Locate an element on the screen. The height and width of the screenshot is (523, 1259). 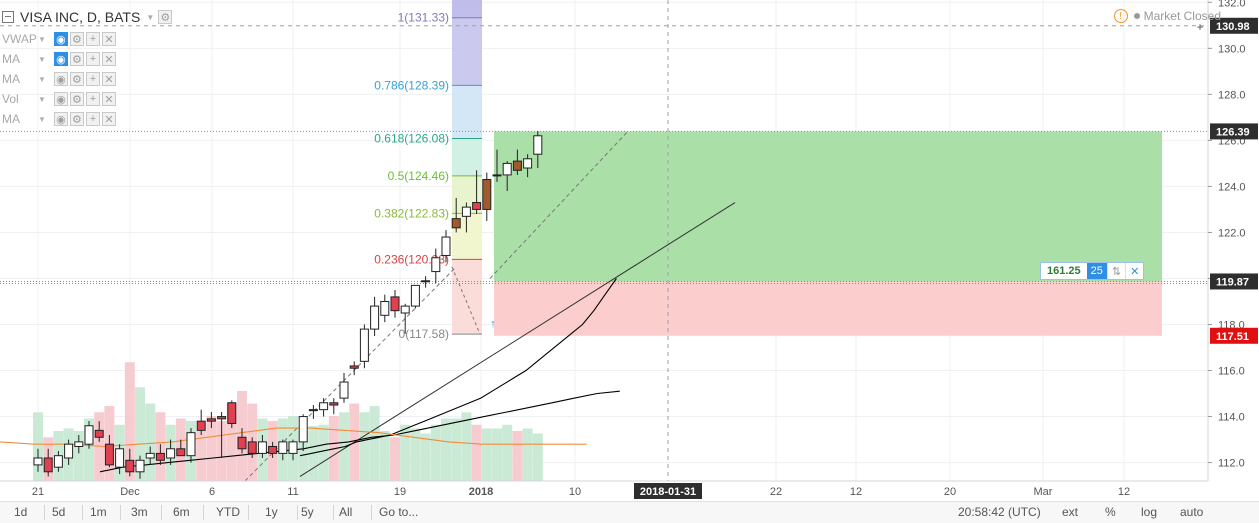
fib-level-label: 0.382(122.83) is located at coordinates (411, 213).